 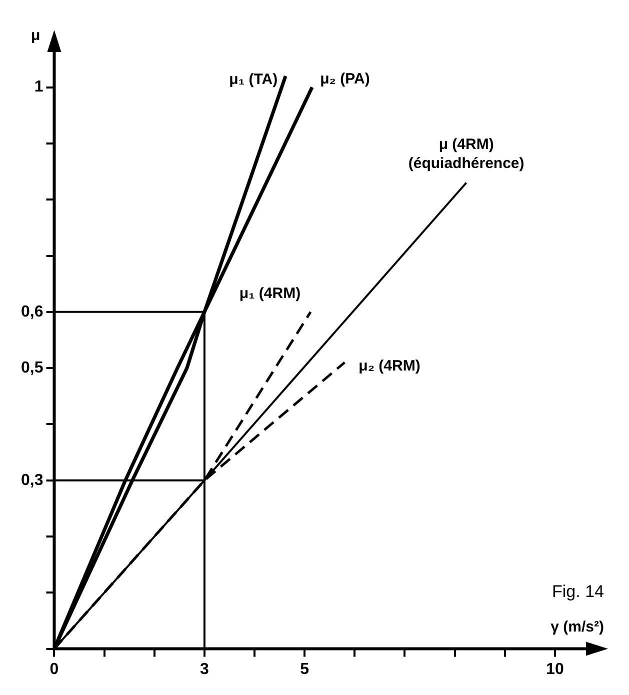 I want to click on x-tick-label: 0, so click(x=54, y=669).